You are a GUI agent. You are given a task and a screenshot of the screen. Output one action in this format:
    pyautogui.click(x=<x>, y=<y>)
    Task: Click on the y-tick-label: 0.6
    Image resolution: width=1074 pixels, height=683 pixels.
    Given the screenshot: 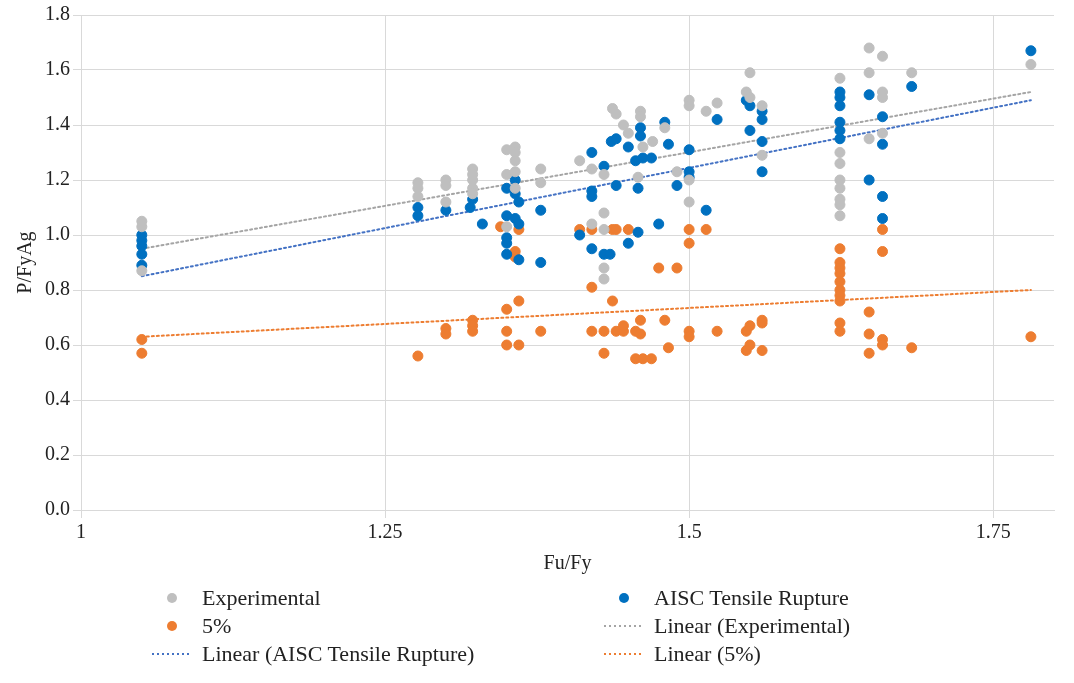 What is the action you would take?
    pyautogui.click(x=57, y=343)
    